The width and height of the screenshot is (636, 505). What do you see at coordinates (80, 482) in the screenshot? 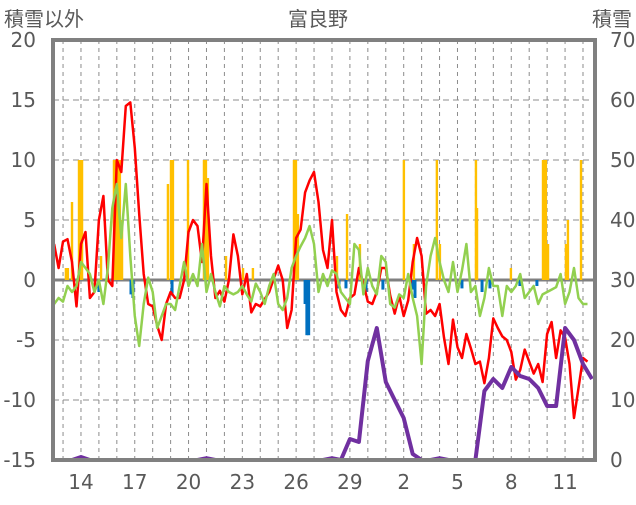
I see `x-tick-label: 14` at bounding box center [80, 482].